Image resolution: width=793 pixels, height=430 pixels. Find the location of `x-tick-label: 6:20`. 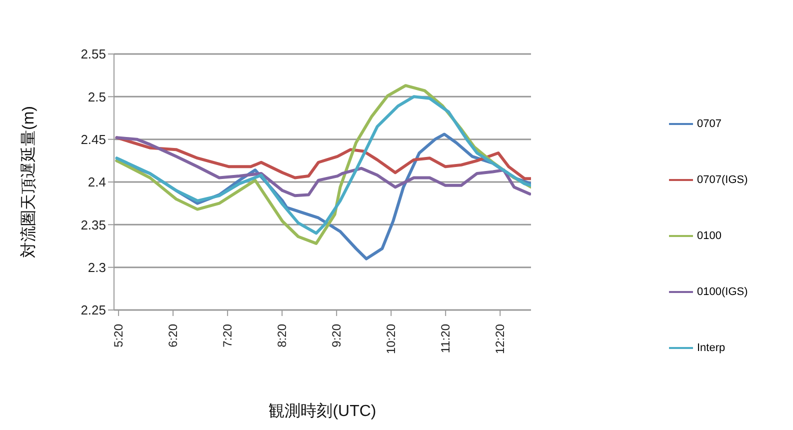

x-tick-label: 6:20 is located at coordinates (173, 336).